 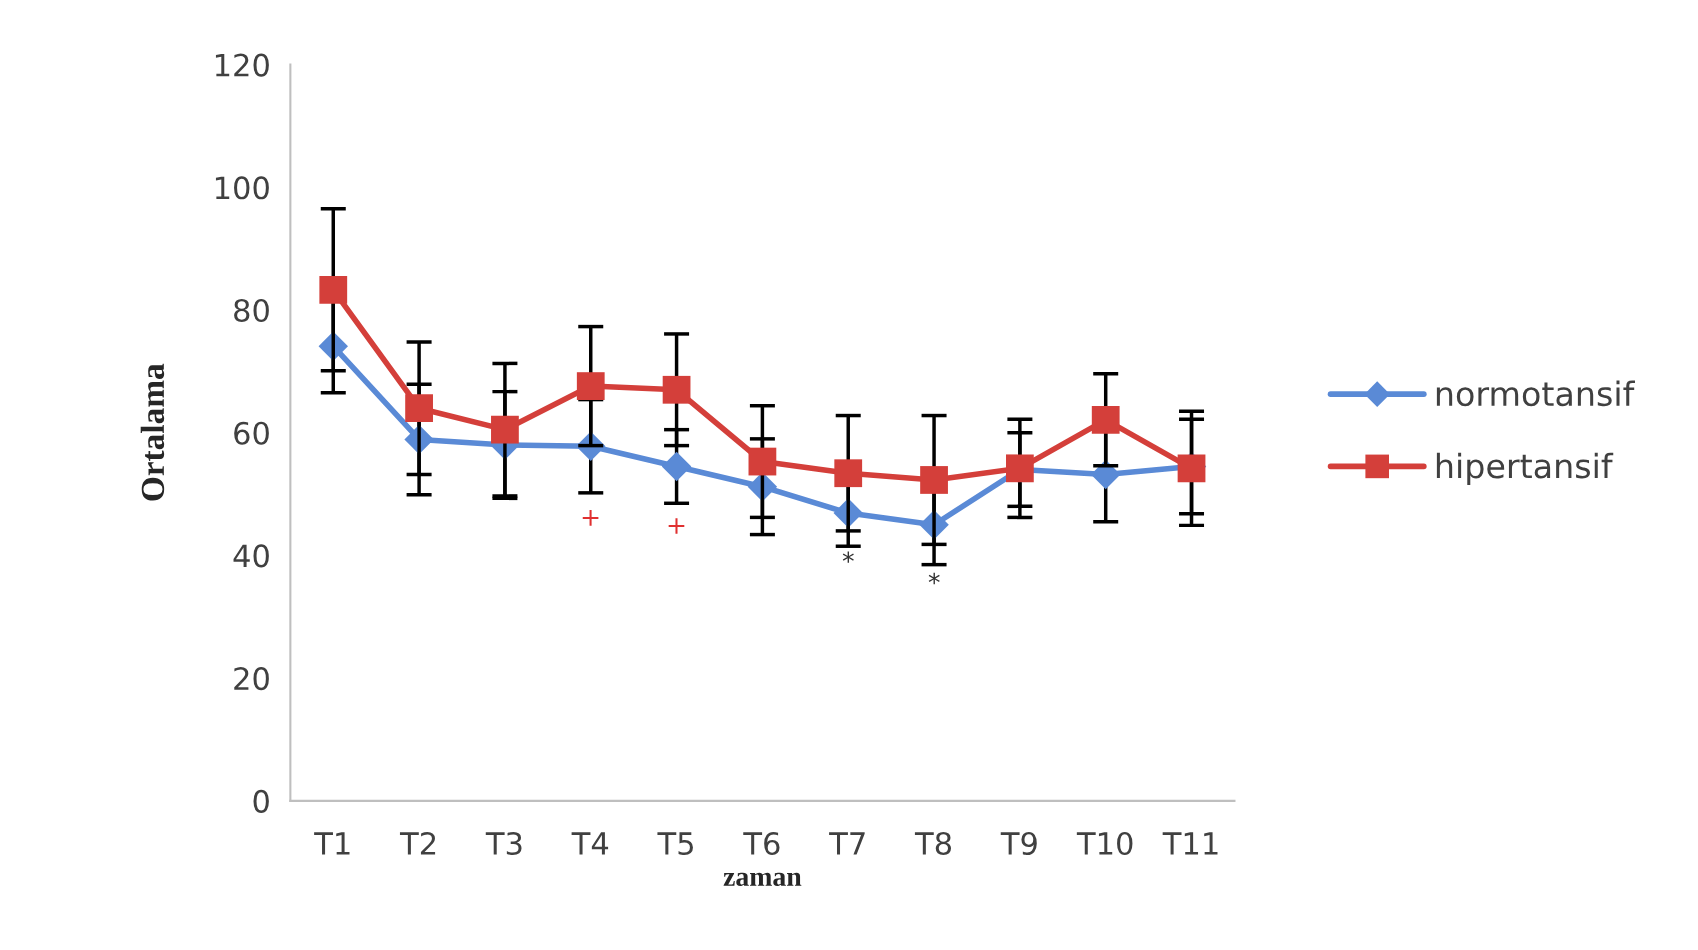 I want to click on y-tick-label: 60, so click(x=251, y=433).